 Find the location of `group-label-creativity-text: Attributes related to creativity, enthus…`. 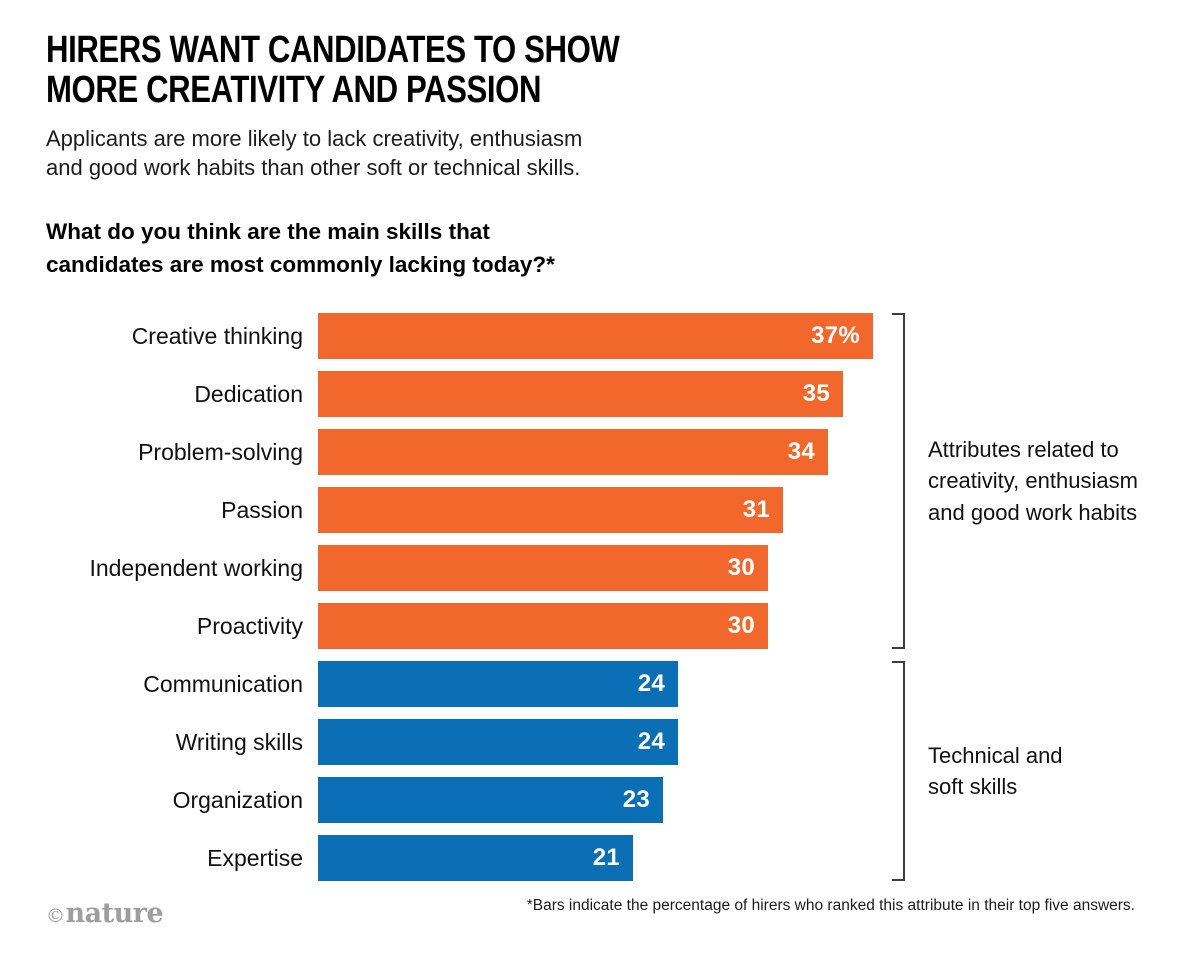

group-label-creativity-text: Attributes related to creativity, enthus… is located at coordinates (1033, 481).